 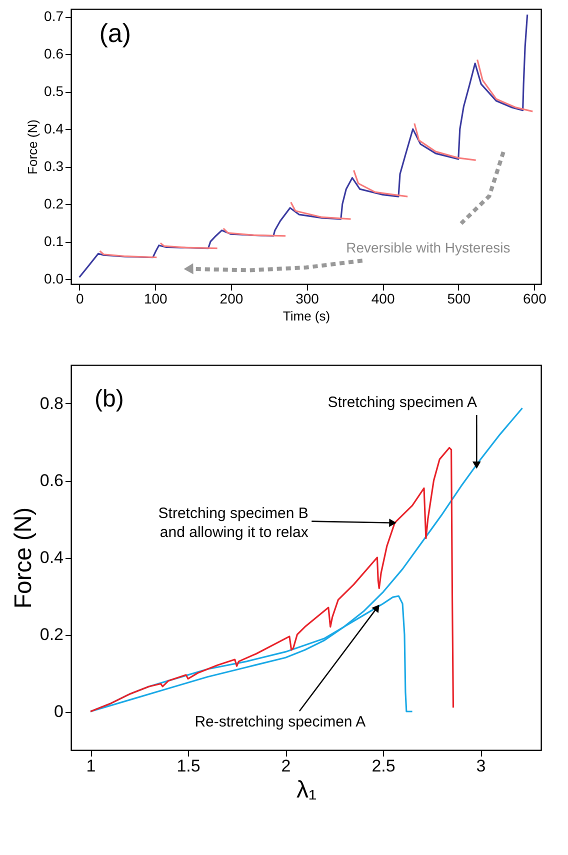 I want to click on annotation: Reversible with Hysteresis, so click(x=428, y=247).